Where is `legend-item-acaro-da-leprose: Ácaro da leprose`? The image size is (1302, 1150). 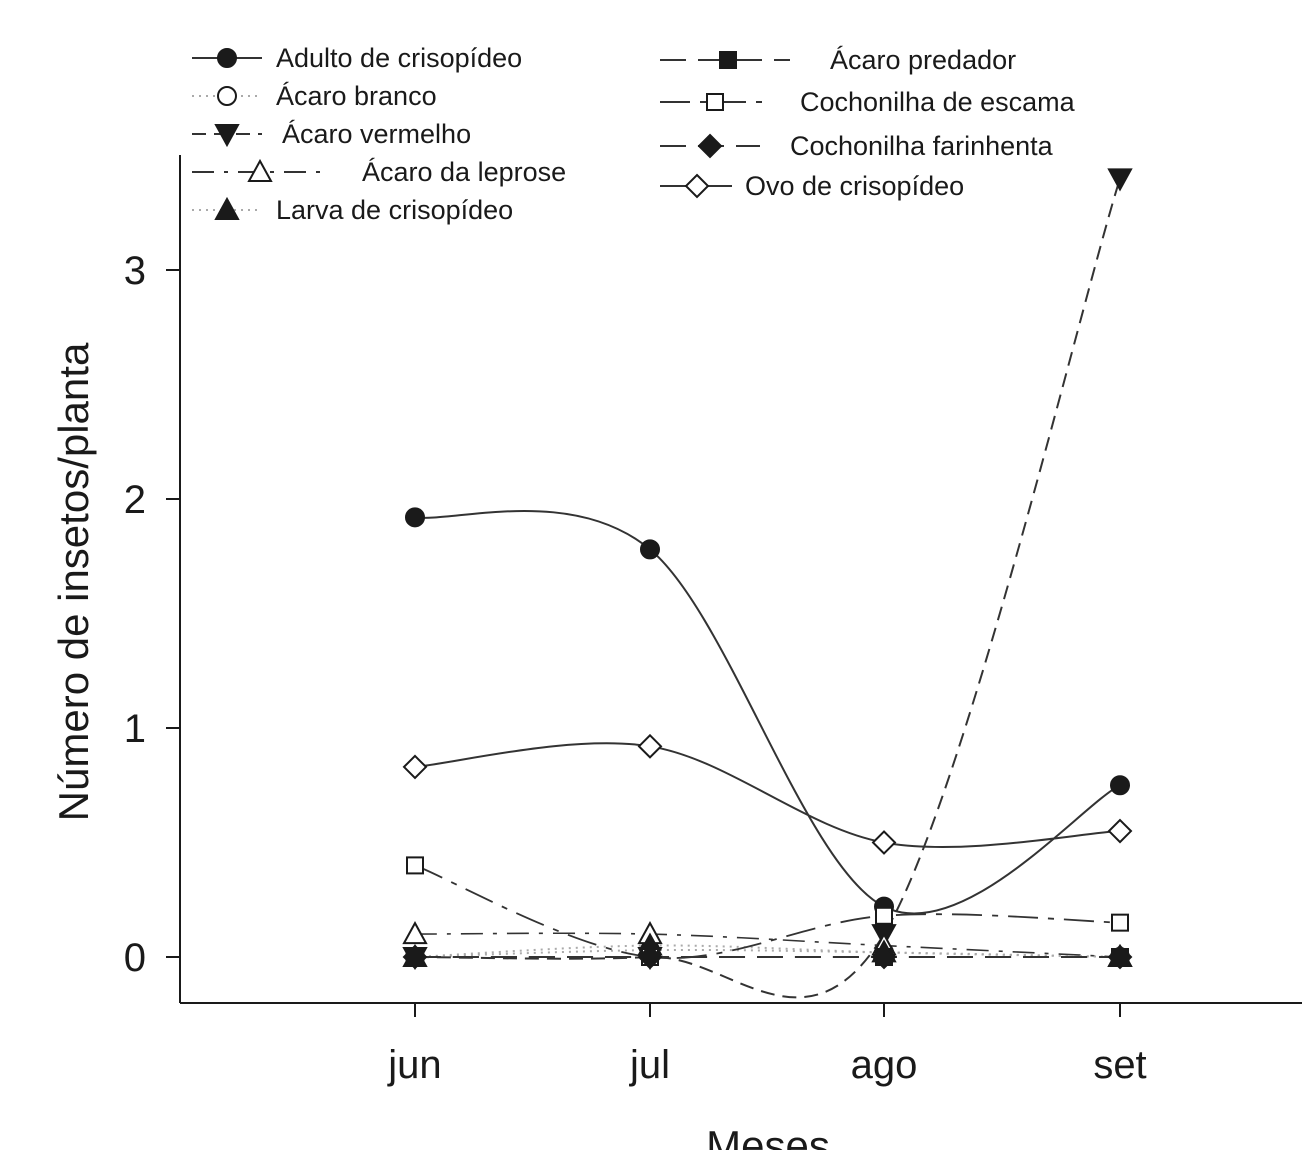 legend-item-acaro-da-leprose: Ácaro da leprose is located at coordinates (379, 172).